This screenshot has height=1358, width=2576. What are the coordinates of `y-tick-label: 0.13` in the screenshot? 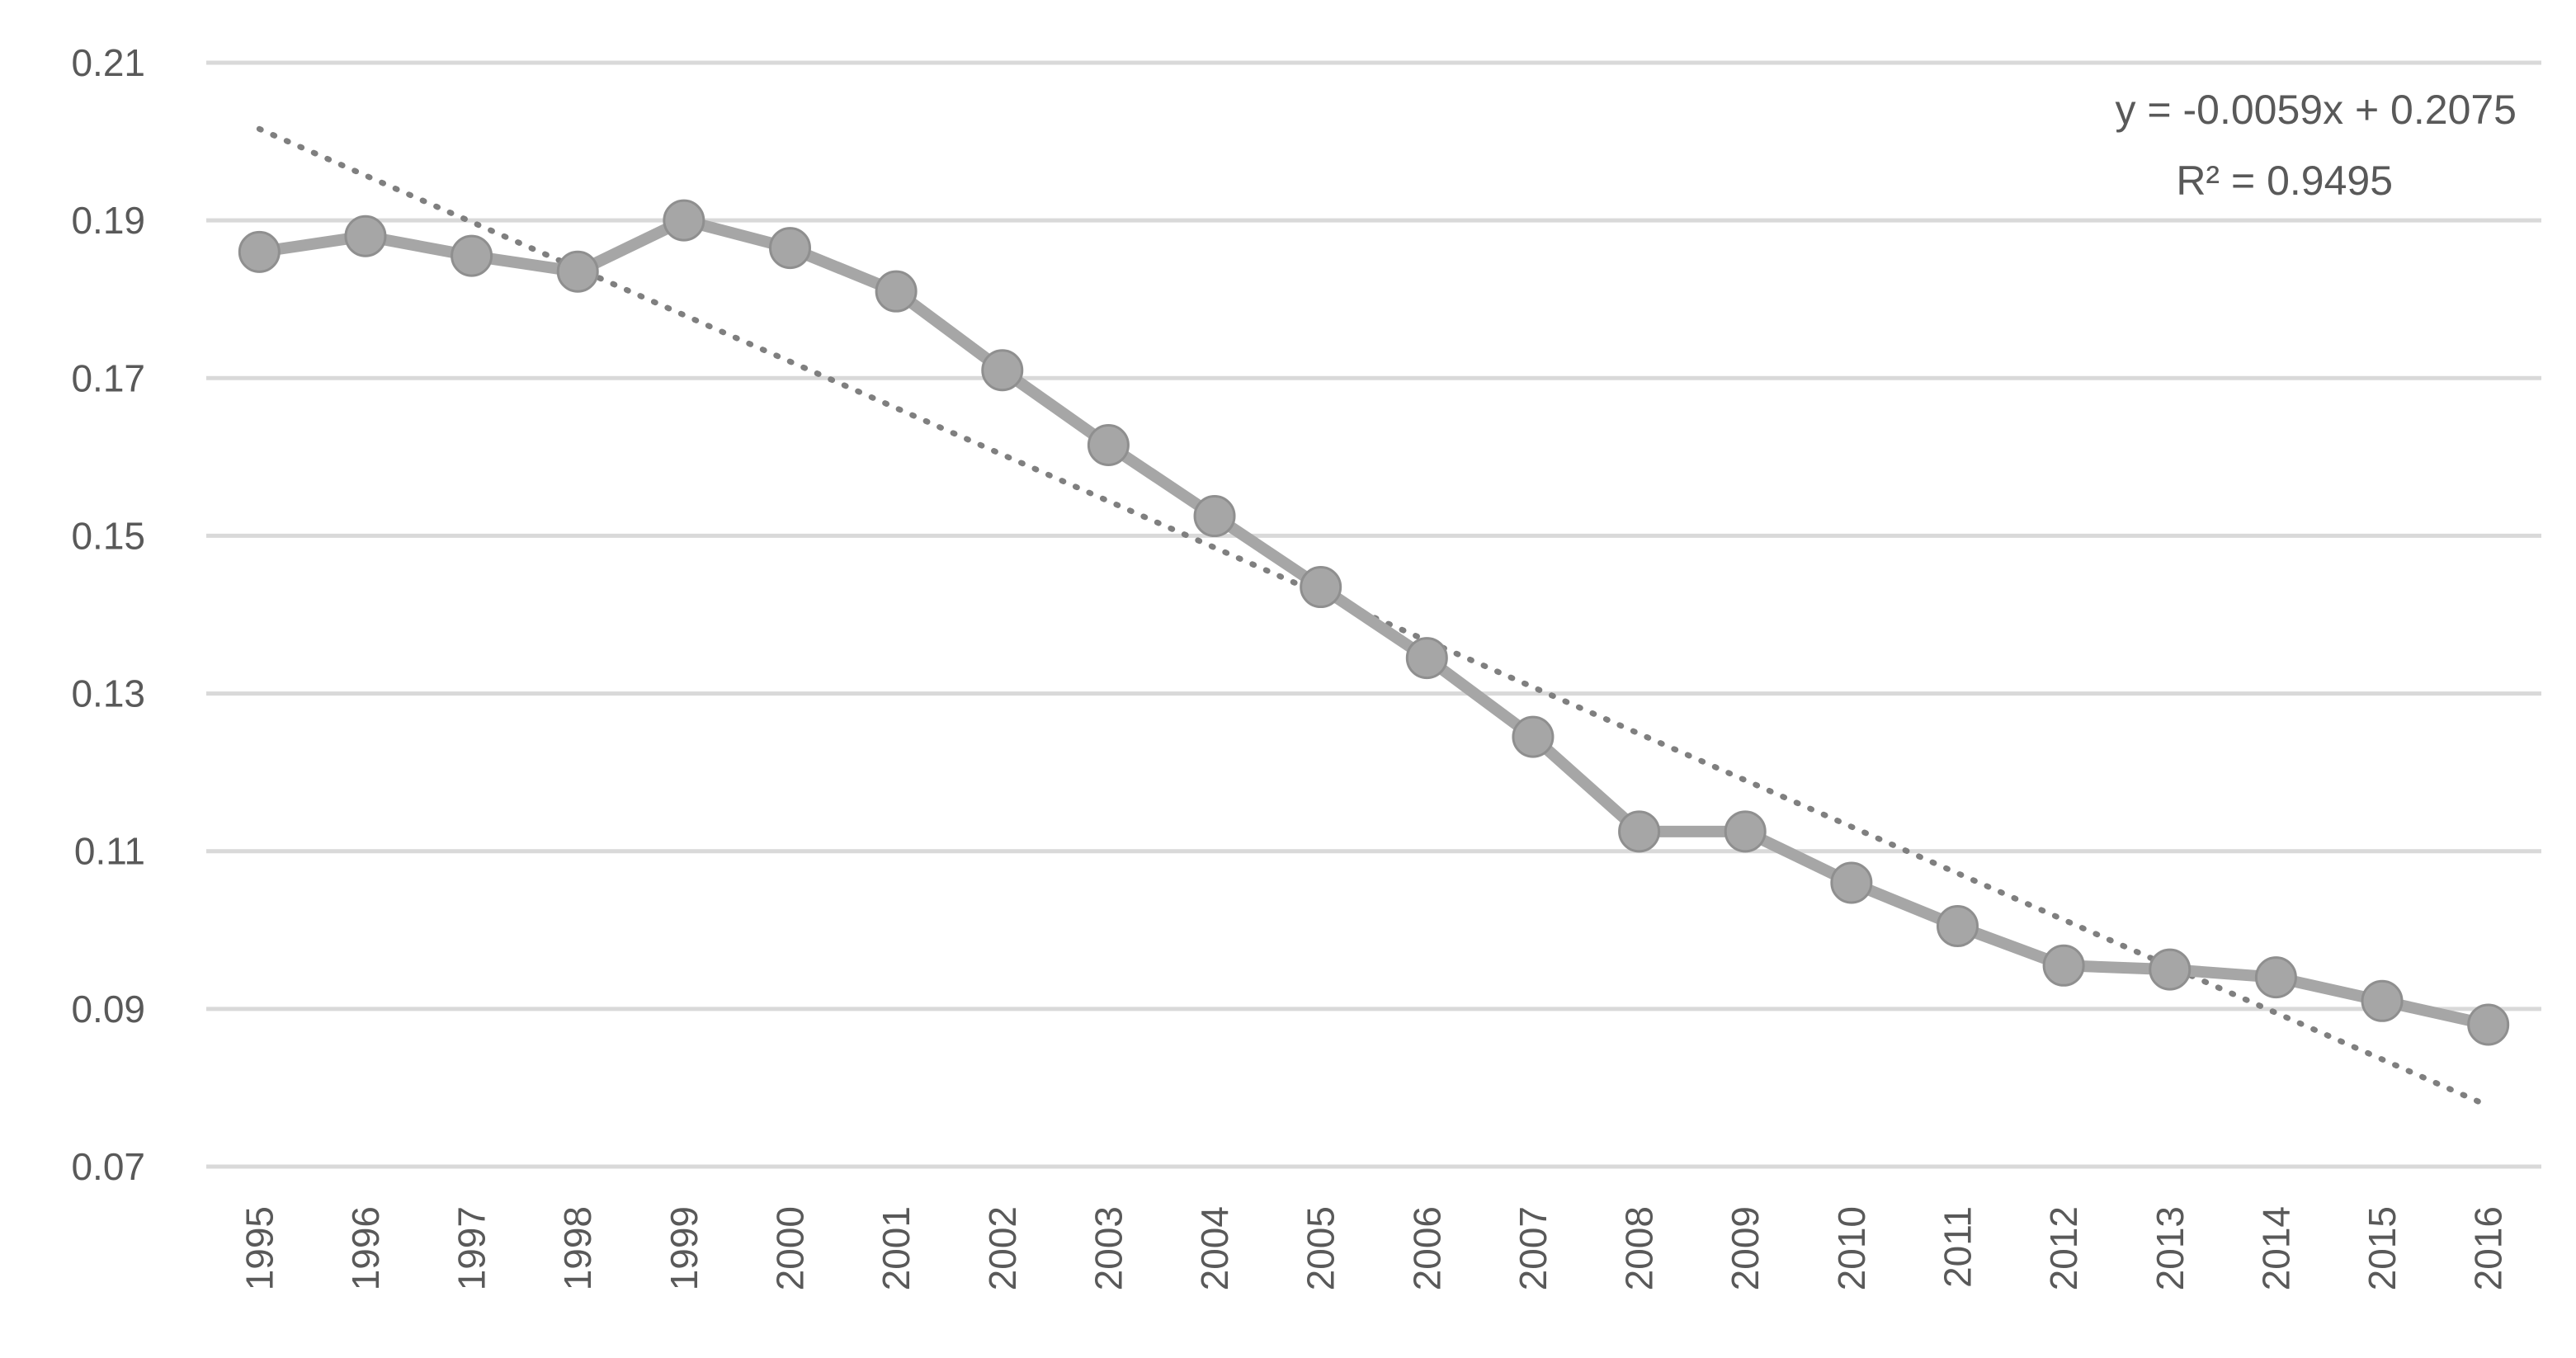 It's located at (108, 693).